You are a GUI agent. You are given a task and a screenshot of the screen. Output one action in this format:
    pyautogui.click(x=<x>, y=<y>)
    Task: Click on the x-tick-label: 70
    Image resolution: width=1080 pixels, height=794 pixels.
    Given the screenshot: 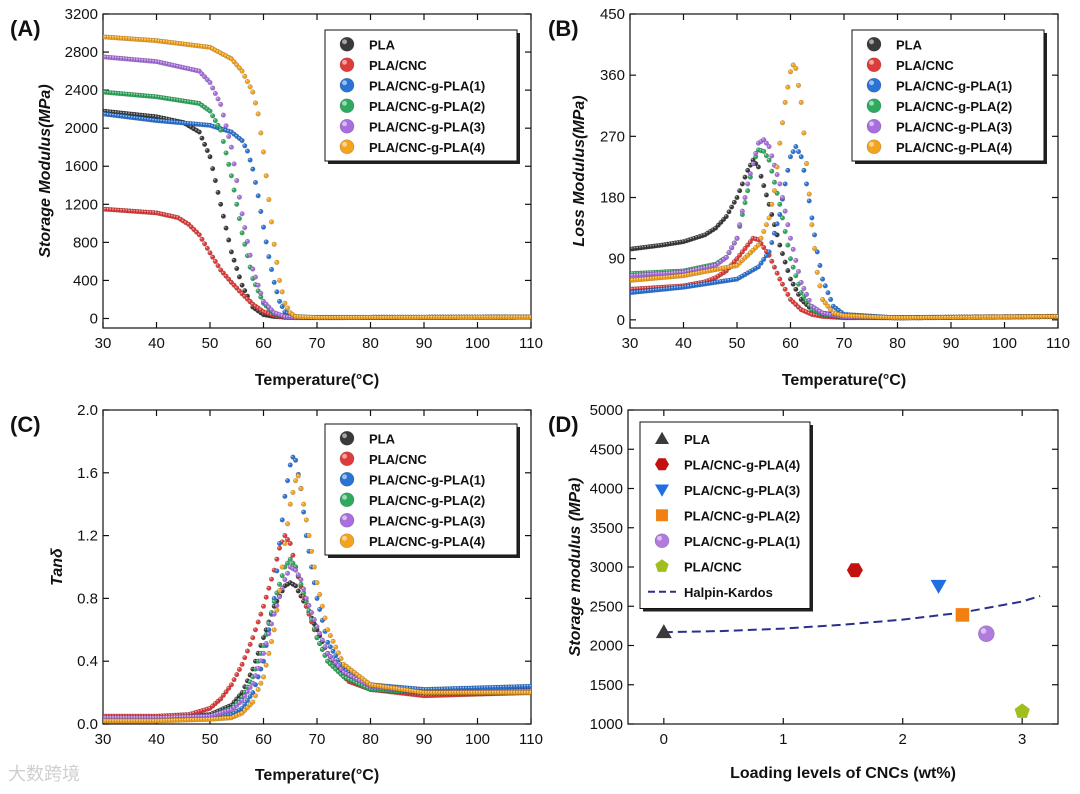 What is the action you would take?
    pyautogui.click(x=317, y=739)
    